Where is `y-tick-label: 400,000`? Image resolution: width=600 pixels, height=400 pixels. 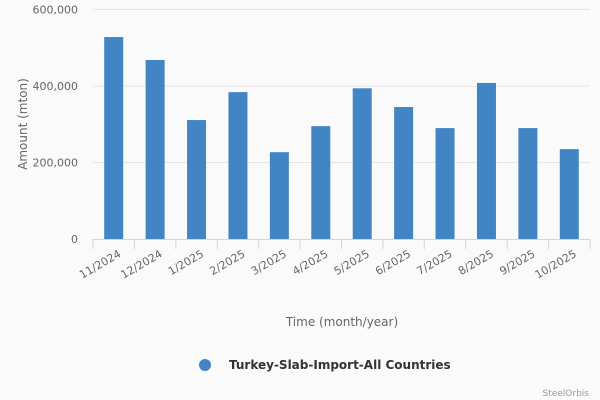 y-tick-label: 400,000 is located at coordinates (56, 86).